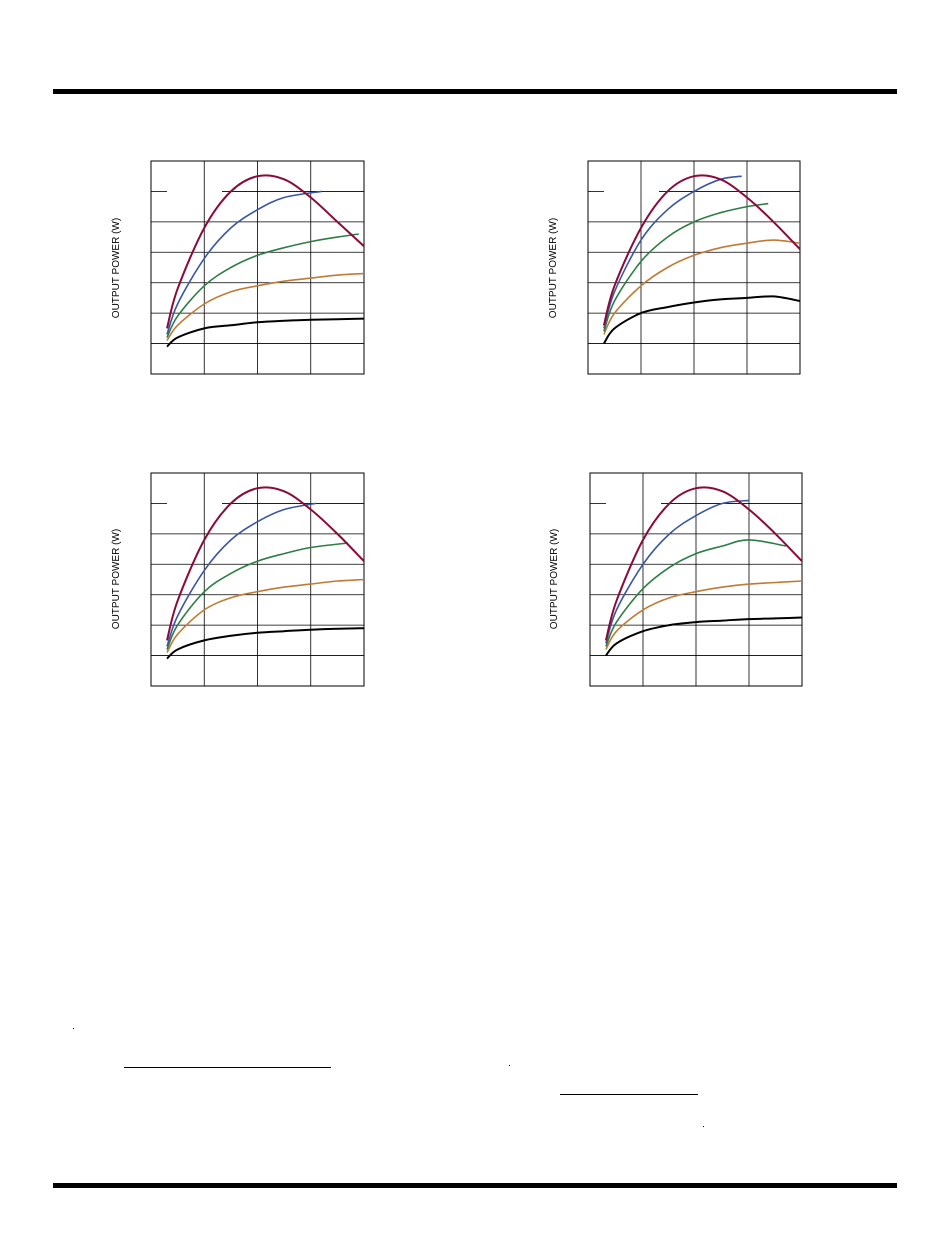 The image size is (950, 1241). Describe the element at coordinates (475, 91) in the screenshot. I see `header-rule` at that location.